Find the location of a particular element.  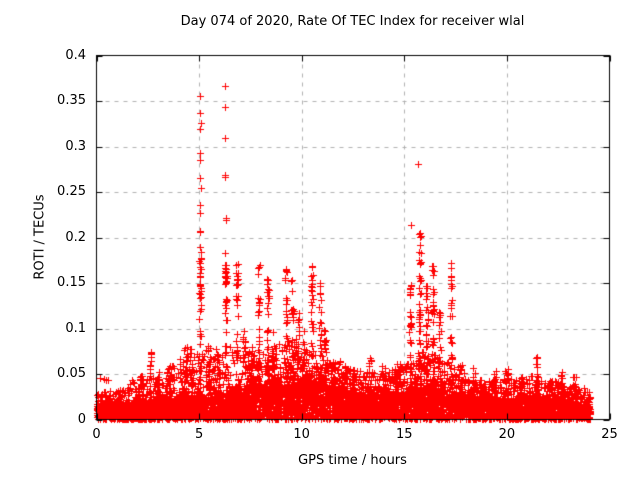

x-tick-label: 20 is located at coordinates (507, 434).